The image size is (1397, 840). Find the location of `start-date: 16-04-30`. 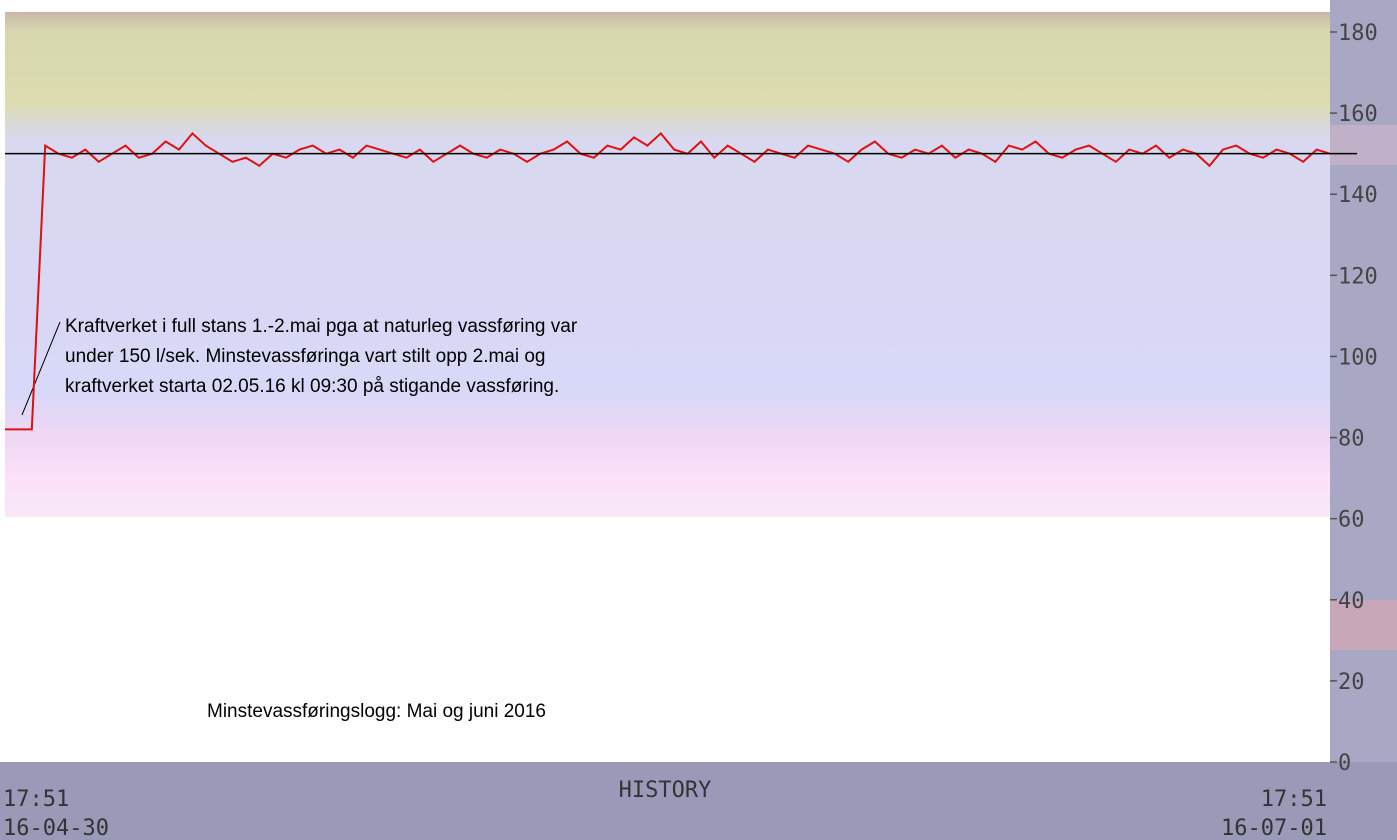

start-date: 16-04-30 is located at coordinates (56, 828).